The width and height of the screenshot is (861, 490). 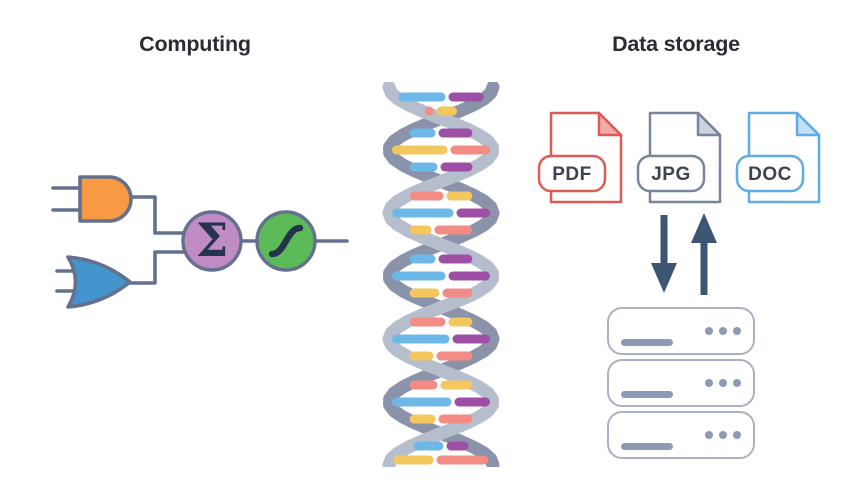 I want to click on pdf-document-icon: PDF, so click(x=580, y=157).